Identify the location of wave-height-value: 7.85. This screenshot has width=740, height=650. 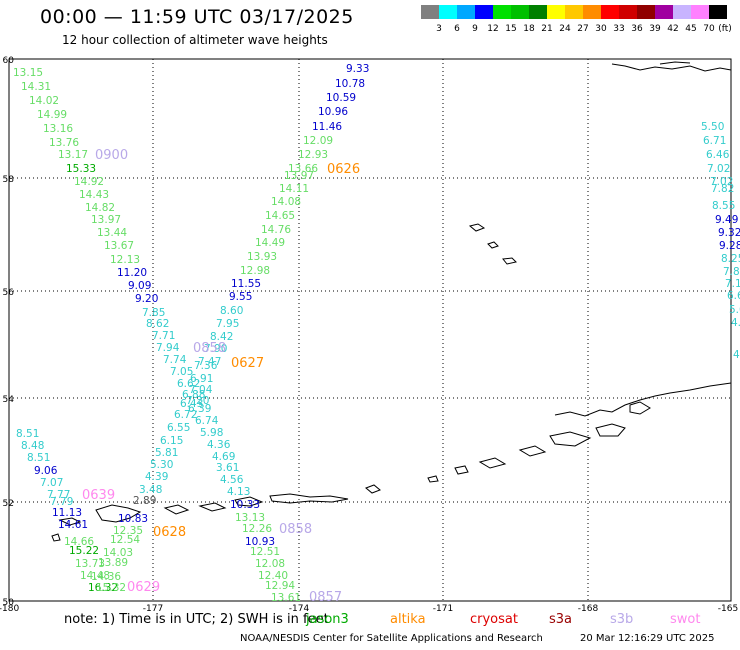
(153, 313).